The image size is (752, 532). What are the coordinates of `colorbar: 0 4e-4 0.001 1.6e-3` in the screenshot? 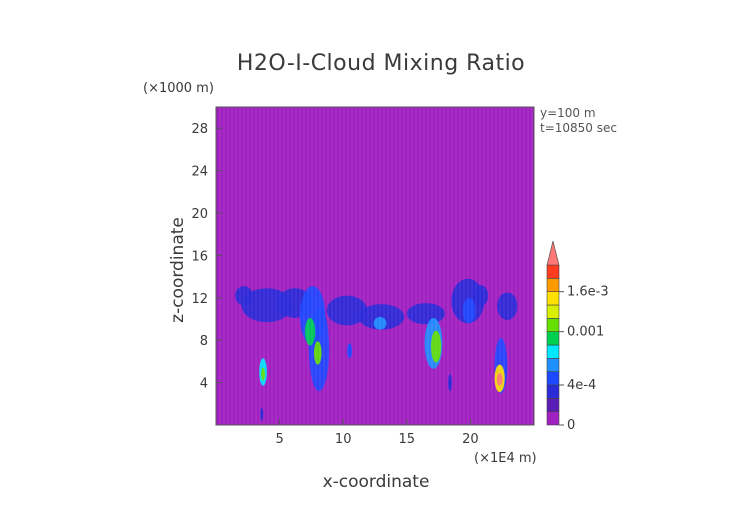 It's located at (577, 336).